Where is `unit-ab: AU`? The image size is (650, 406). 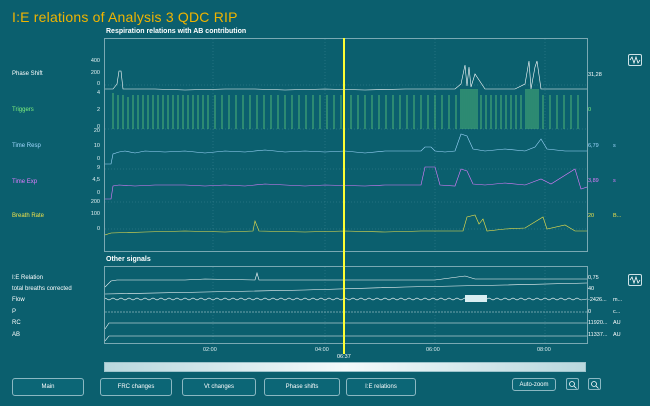
unit-ab: AU is located at coordinates (617, 335).